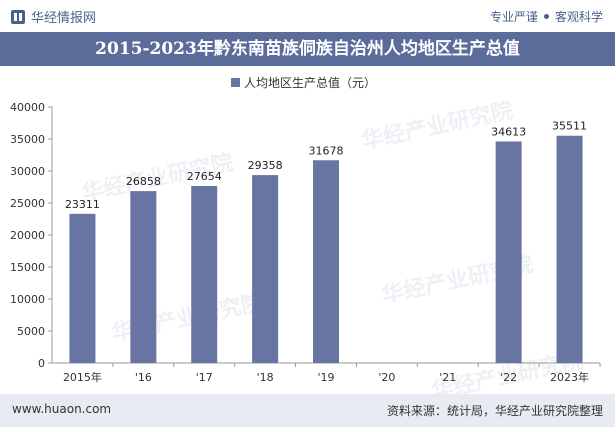 This screenshot has width=615, height=427. What do you see at coordinates (31, 331) in the screenshot?
I see `y-tick-label: 5000` at bounding box center [31, 331].